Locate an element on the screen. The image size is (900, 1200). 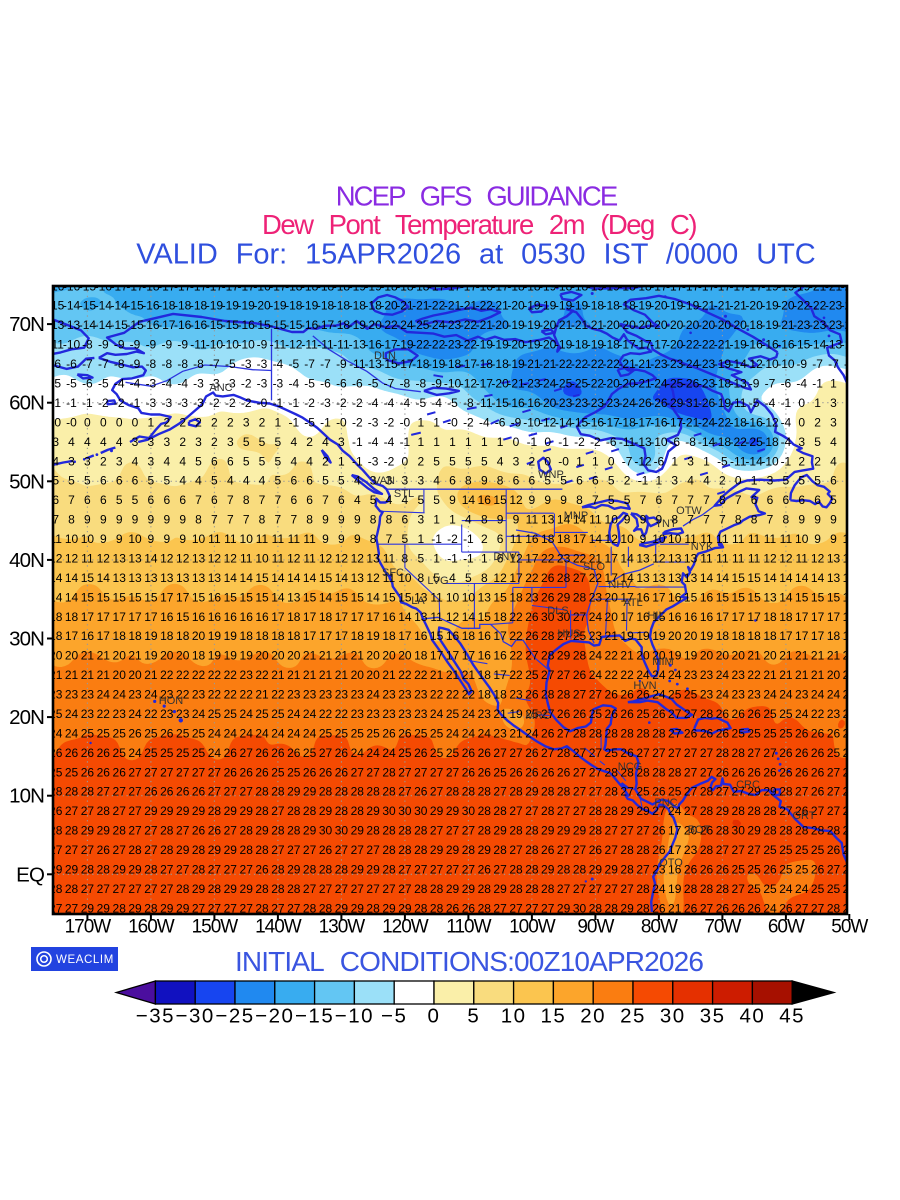
svg-text: GRT is located at coordinates (803, 816).